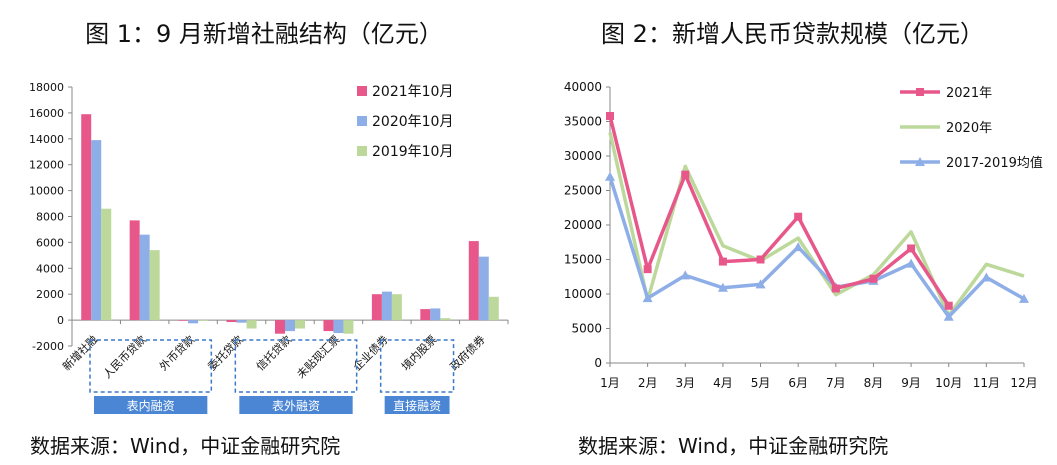 The height and width of the screenshot is (465, 1057). I want to click on x-tick-label: 4月, so click(723, 383).